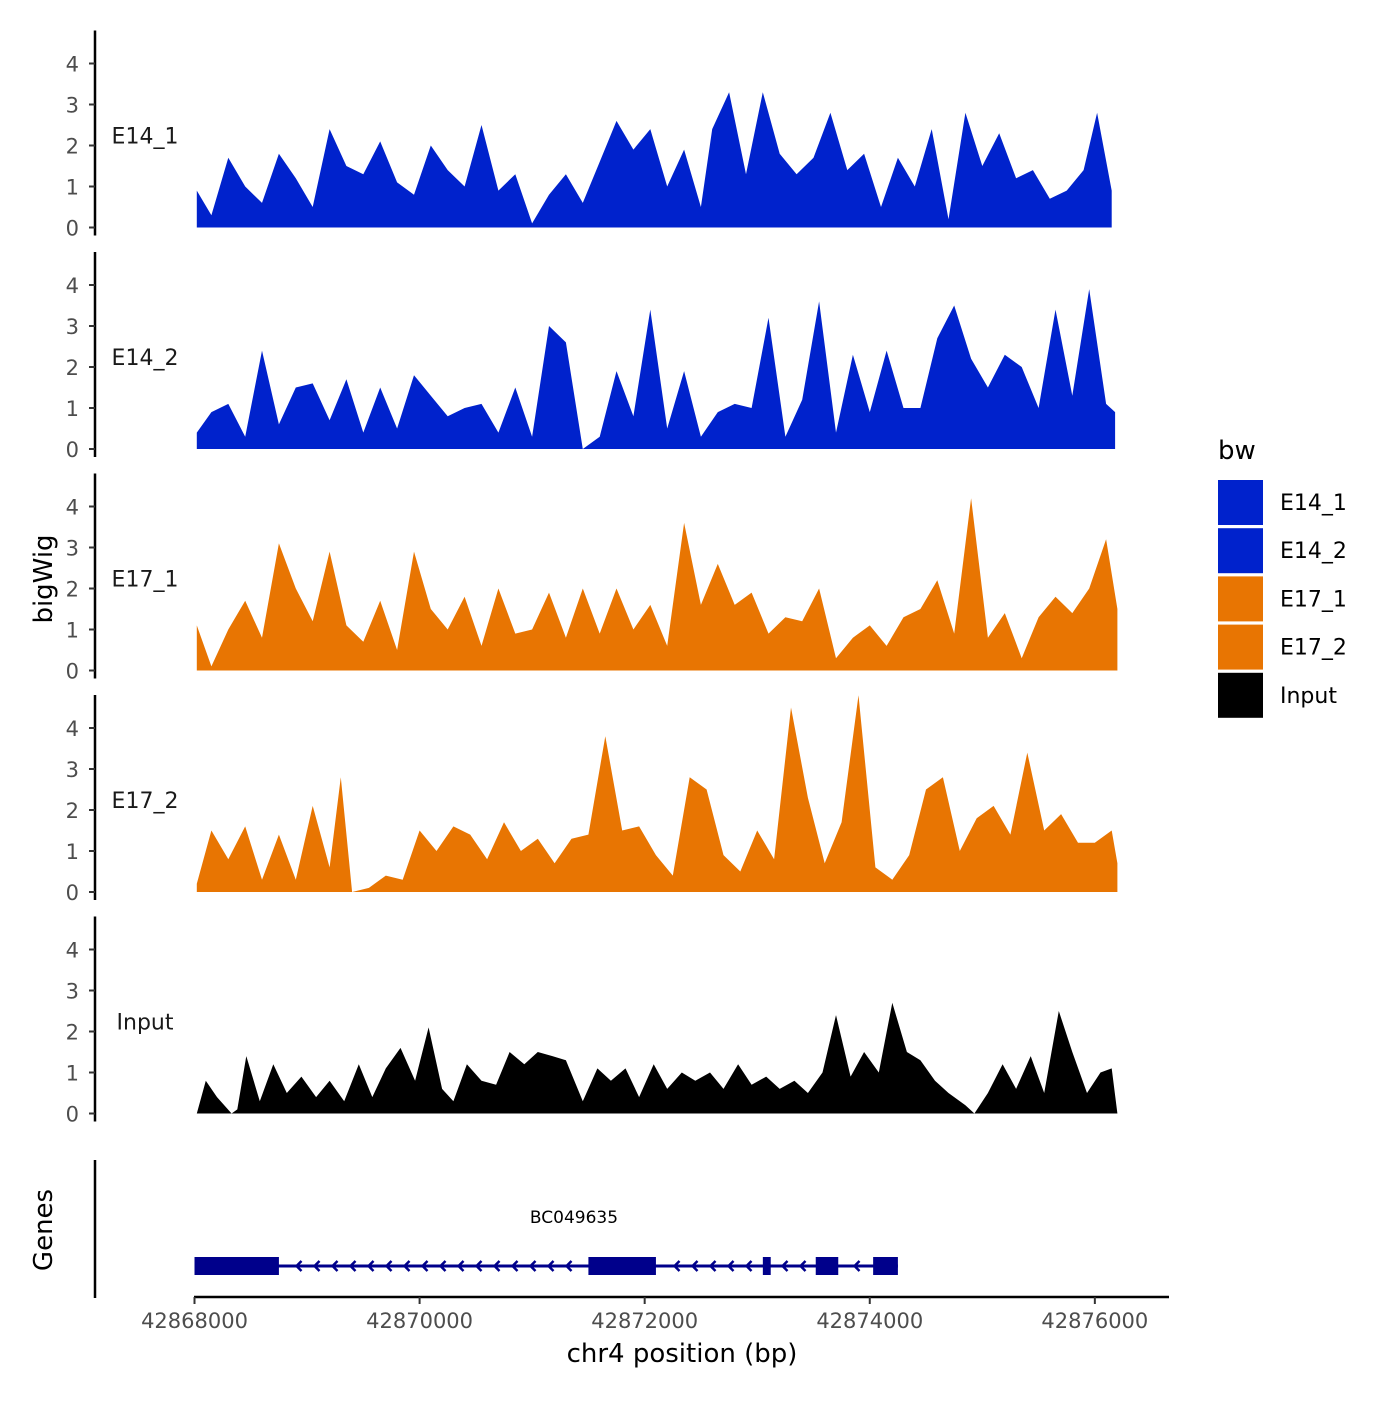 The width and height of the screenshot is (1400, 1404). Describe the element at coordinates (44, 578) in the screenshot. I see `y-axis-title: bigWig` at that location.